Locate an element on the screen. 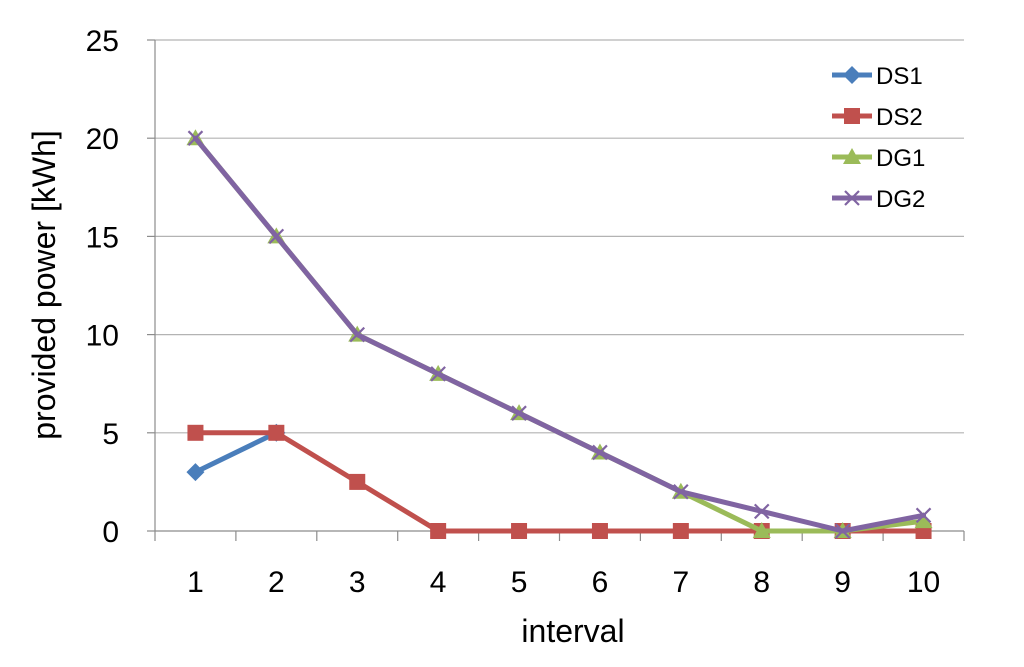  series-line-ds2 is located at coordinates (559, 482).